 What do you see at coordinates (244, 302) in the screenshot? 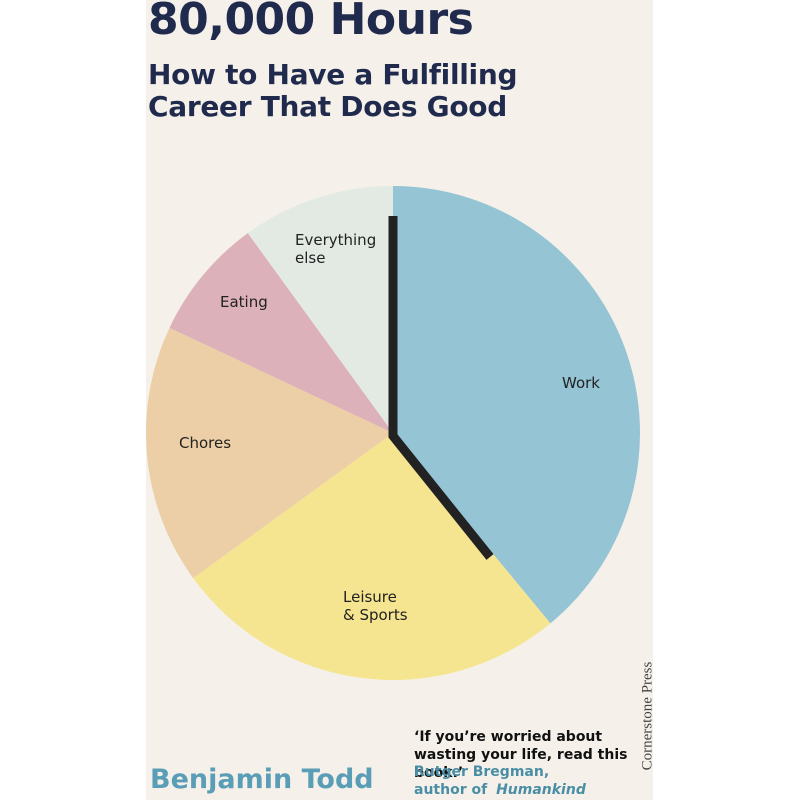
I see `slice-label: Eating` at bounding box center [244, 302].